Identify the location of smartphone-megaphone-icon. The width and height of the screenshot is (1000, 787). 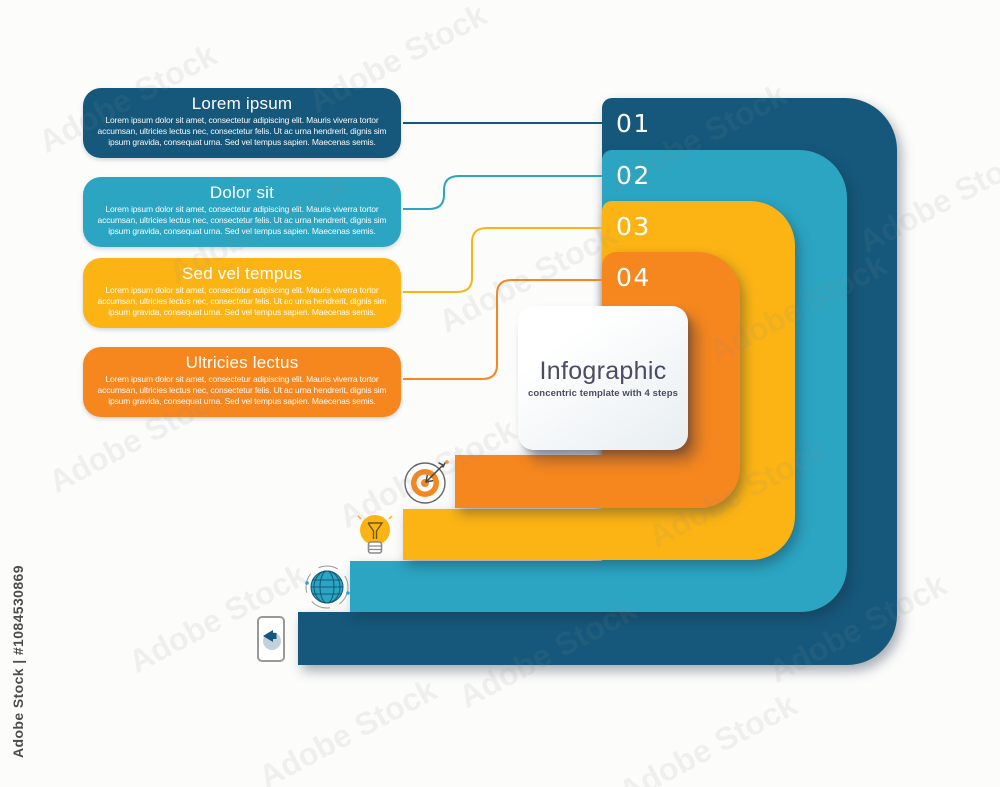
(271, 639).